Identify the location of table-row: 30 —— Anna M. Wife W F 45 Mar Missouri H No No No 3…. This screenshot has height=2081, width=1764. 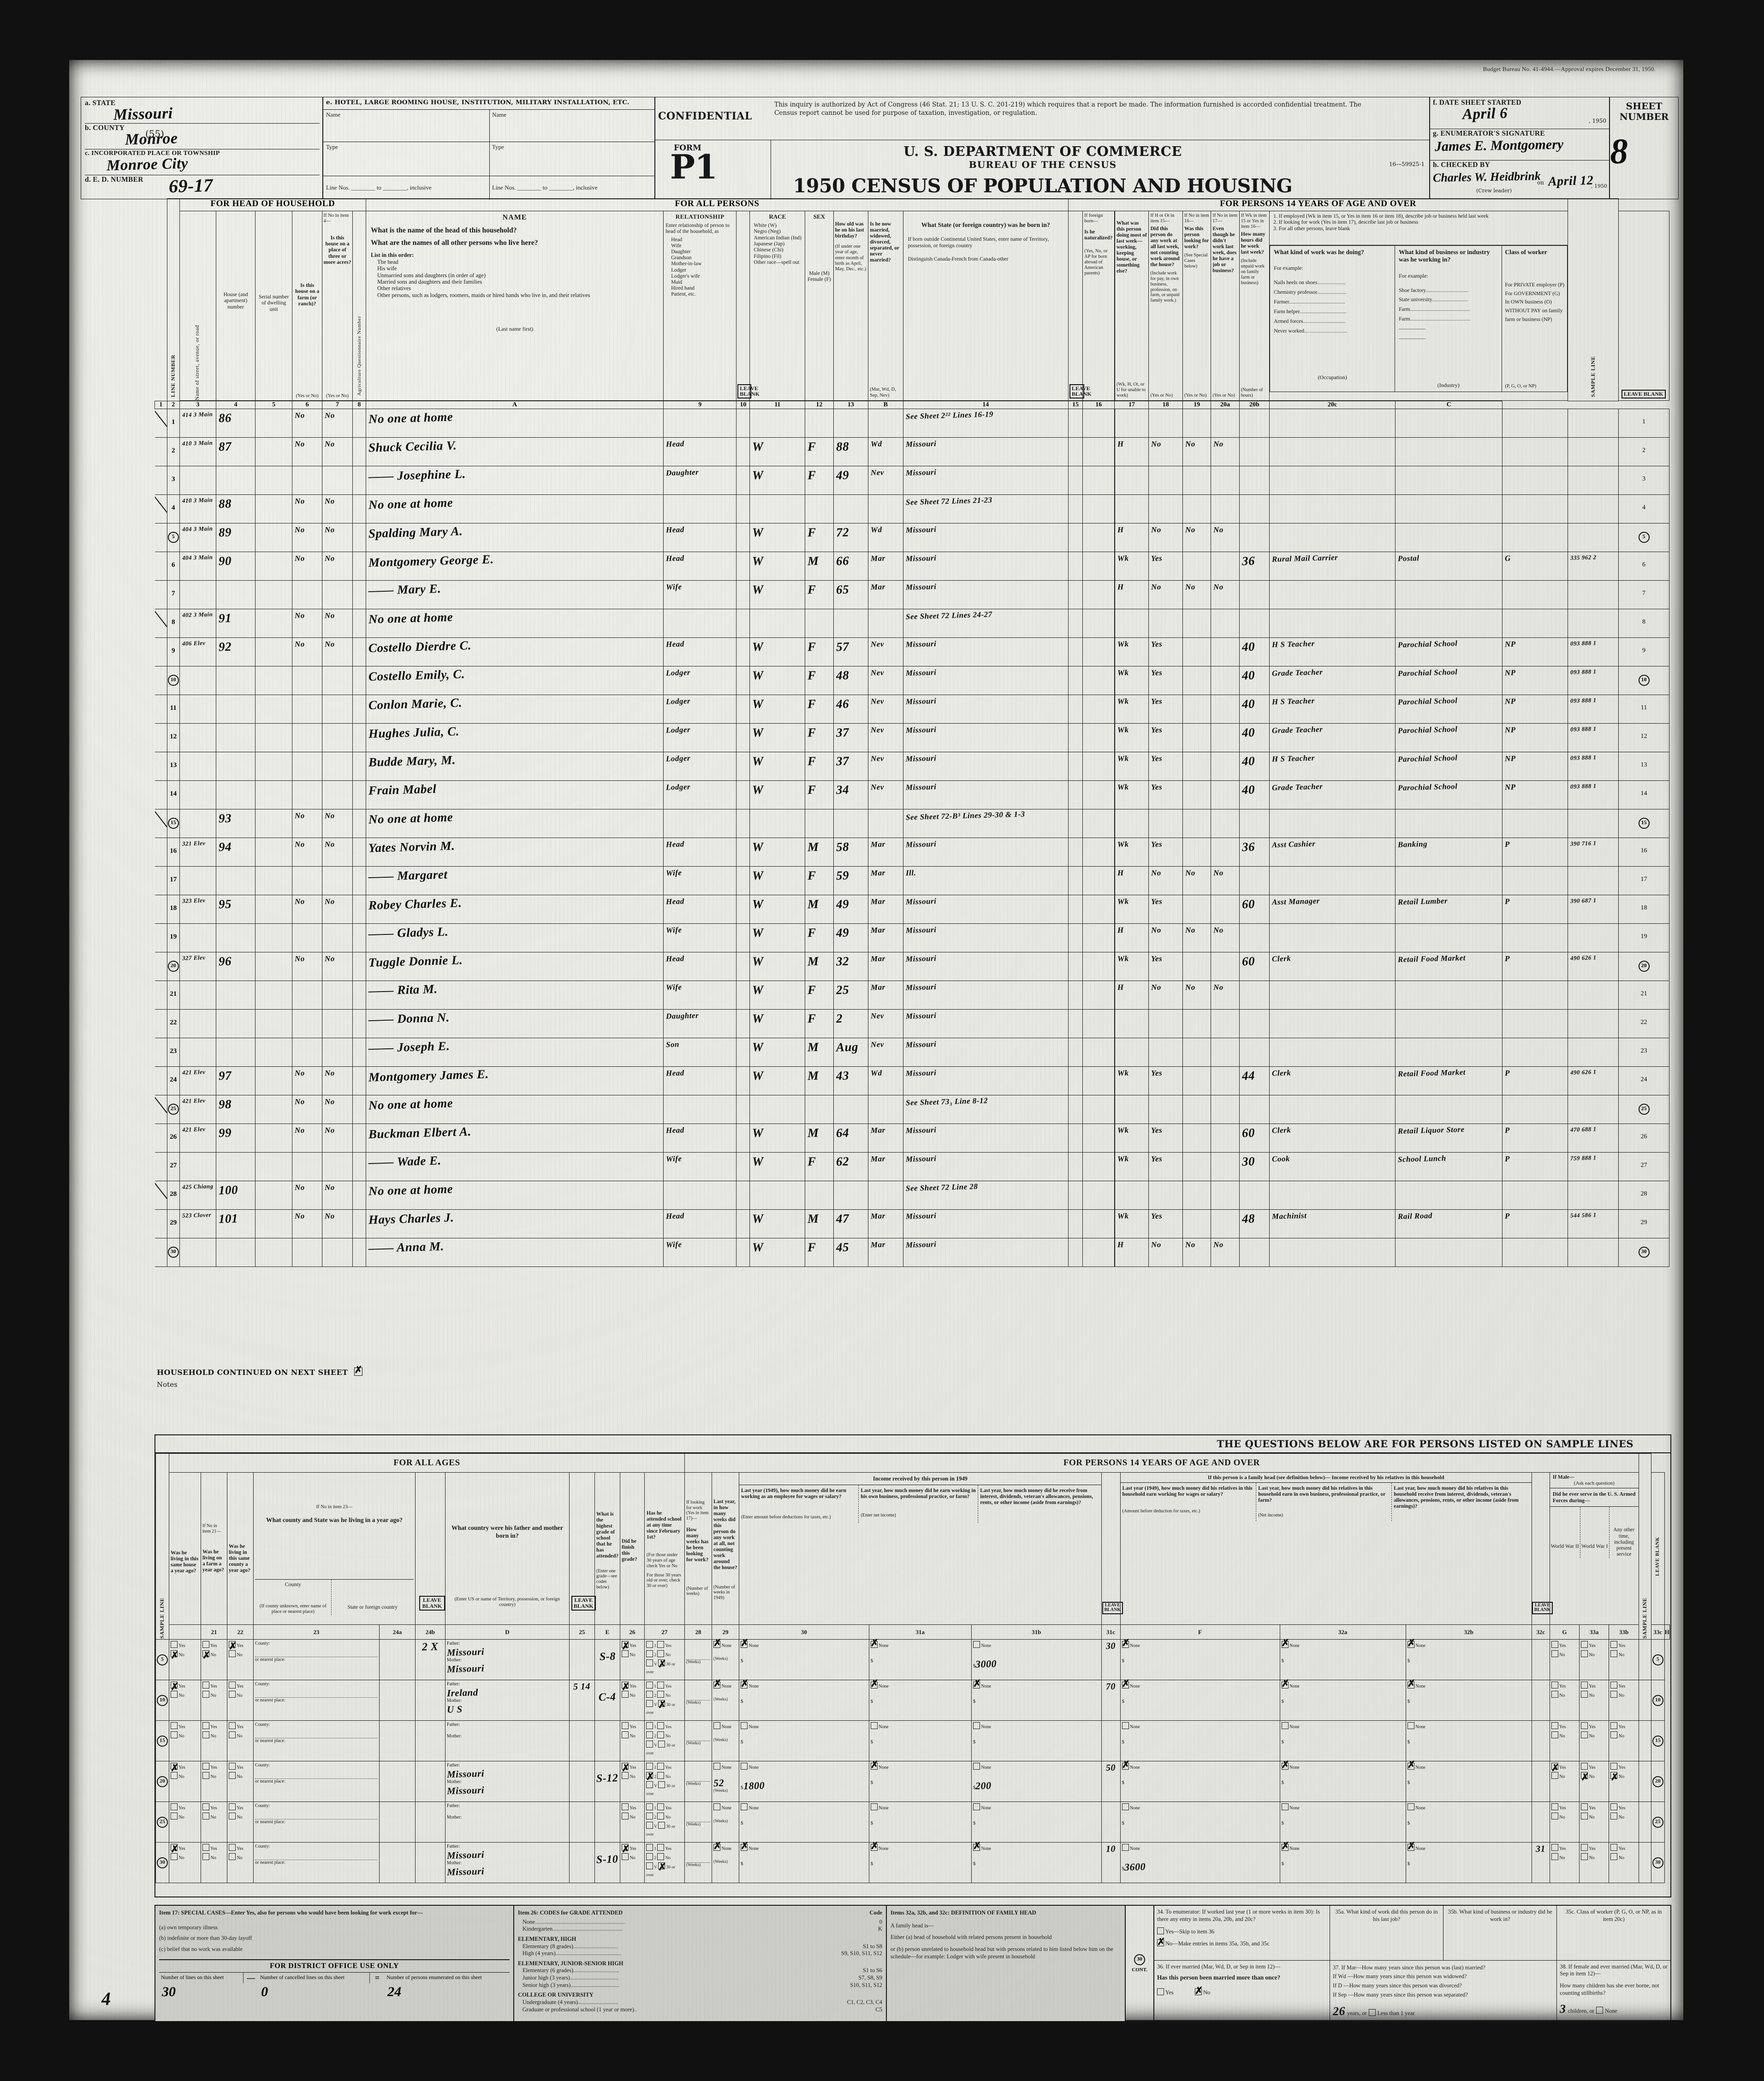
(911, 1253).